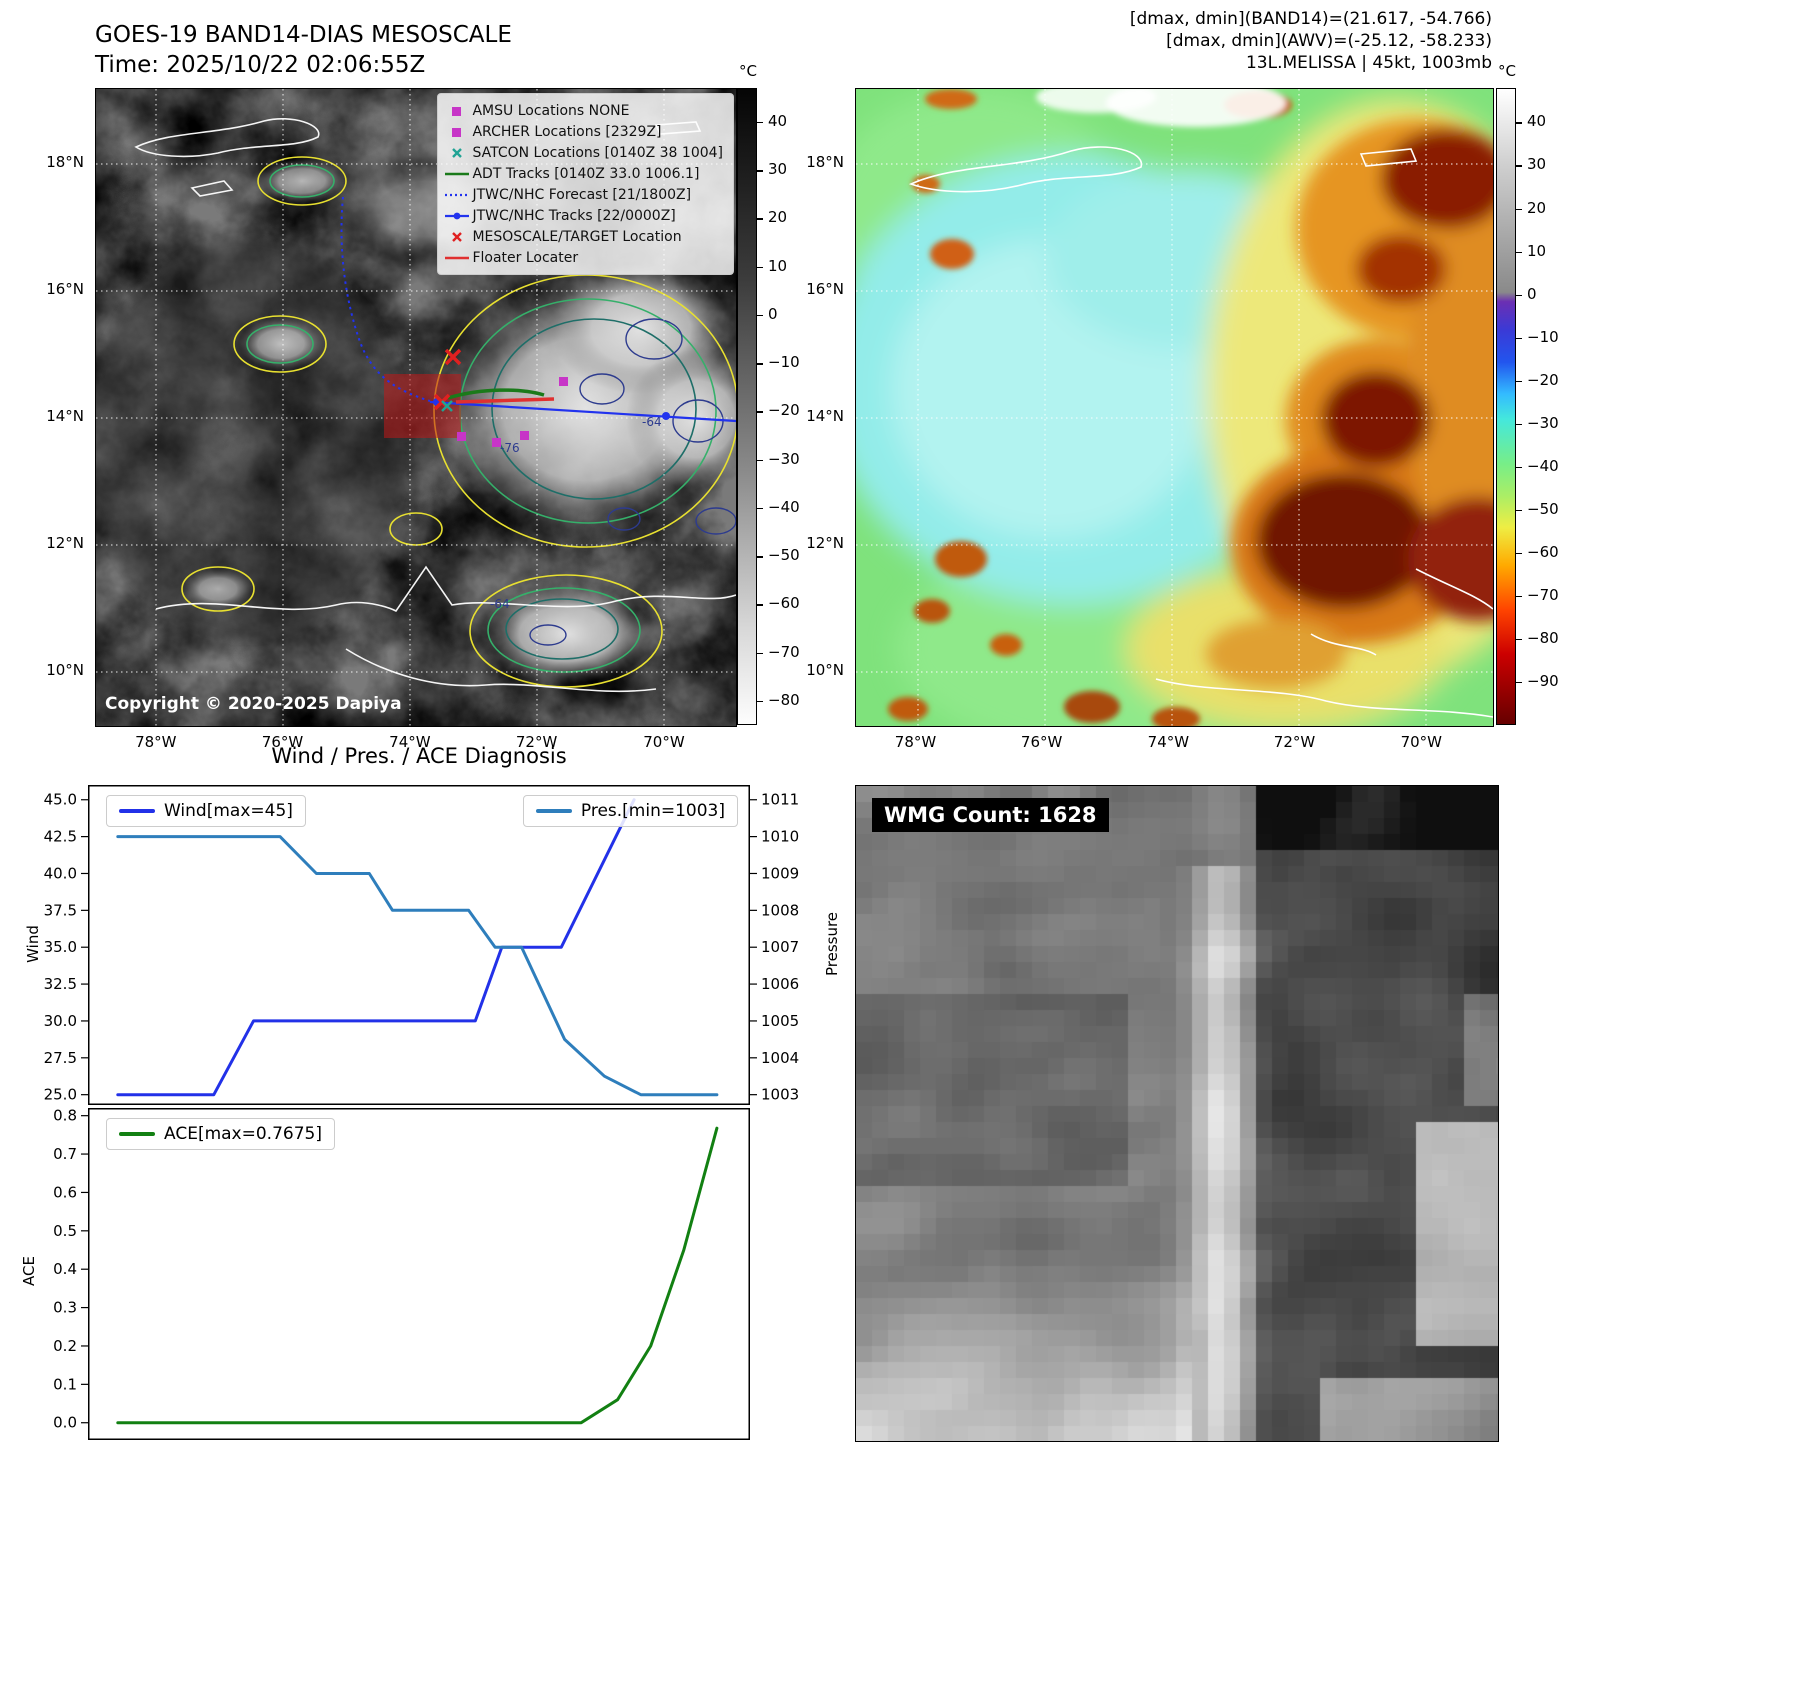 The image size is (1801, 1690). I want to click on svg-text: 0.2, so click(65, 1346).